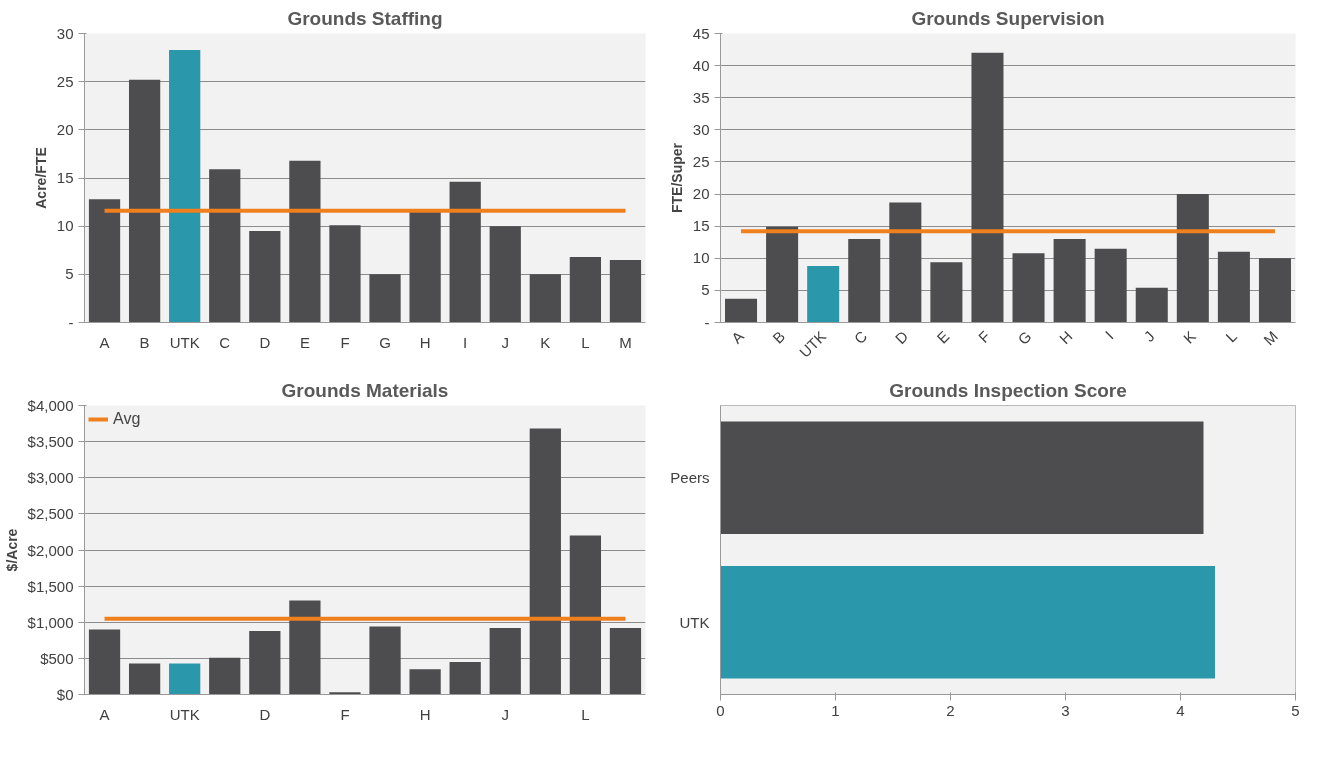  I want to click on y-axis-title: Acre/FTE, so click(40, 178).